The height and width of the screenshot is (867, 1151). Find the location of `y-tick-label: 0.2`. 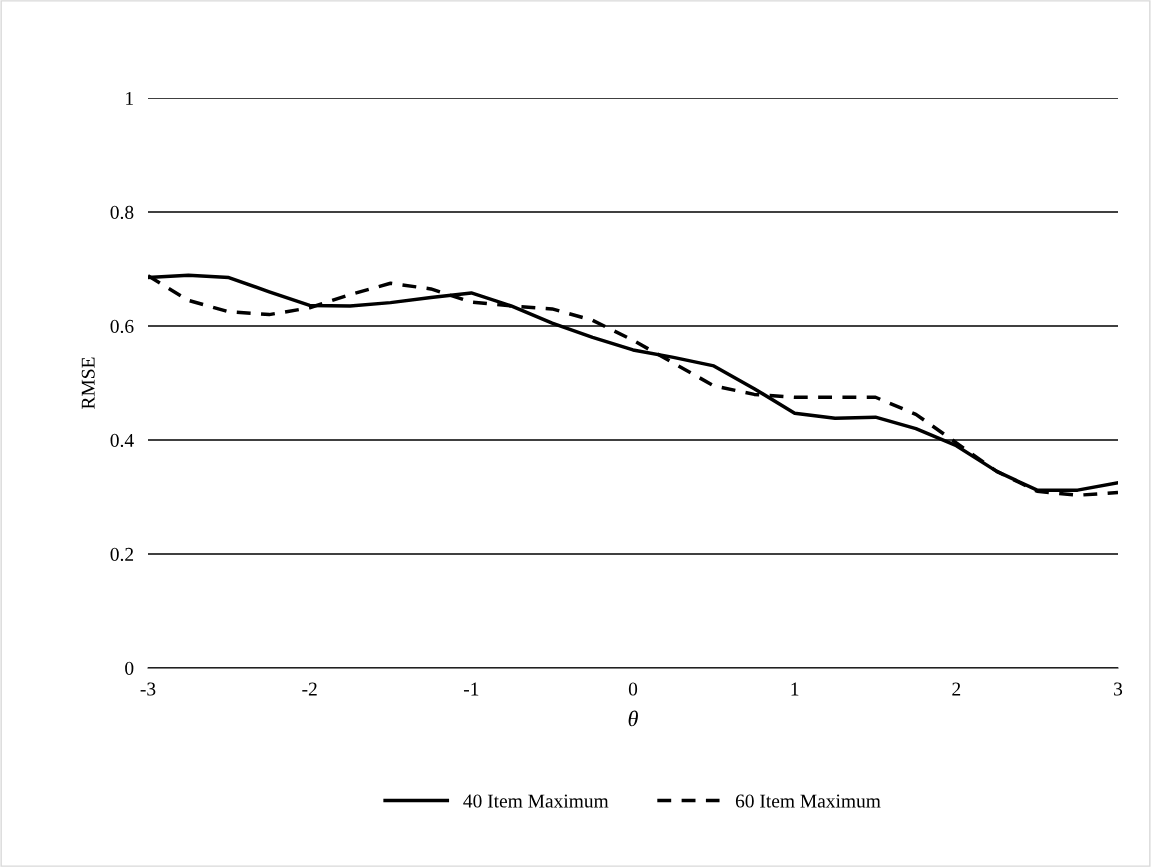

y-tick-label: 0.2 is located at coordinates (122, 554).